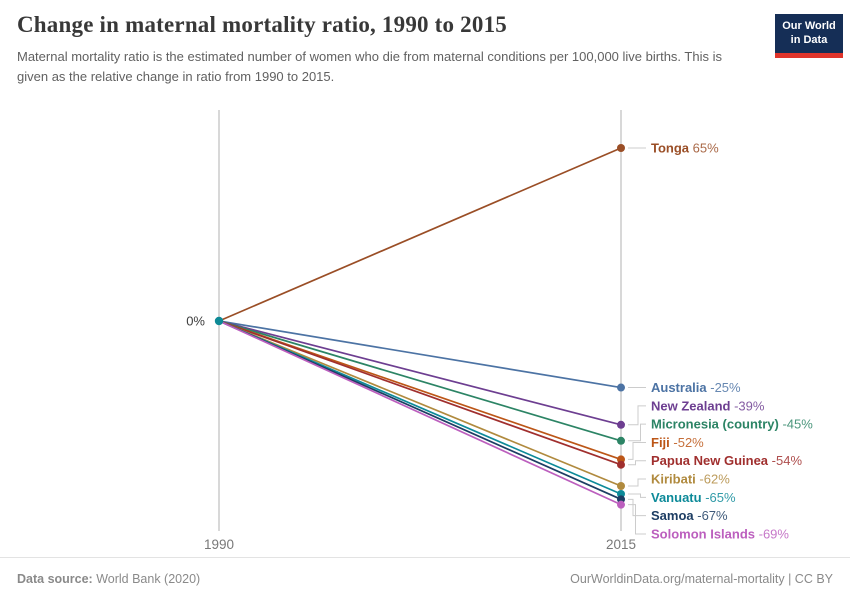  I want to click on origin-dot, so click(219, 321).